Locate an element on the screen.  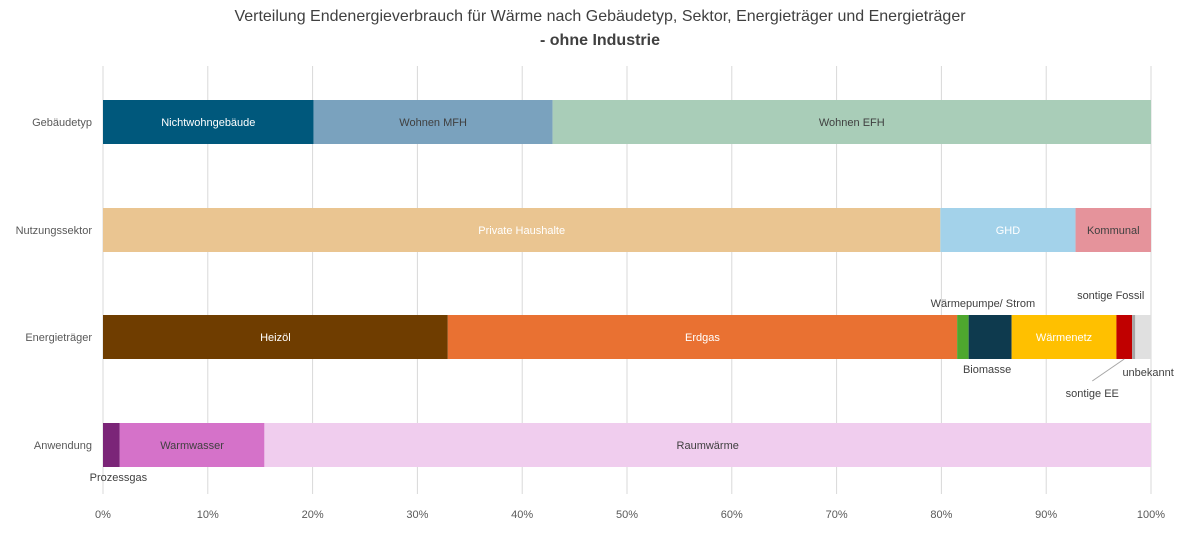
data-label-kommunal: Kommunal is located at coordinates (1113, 231).